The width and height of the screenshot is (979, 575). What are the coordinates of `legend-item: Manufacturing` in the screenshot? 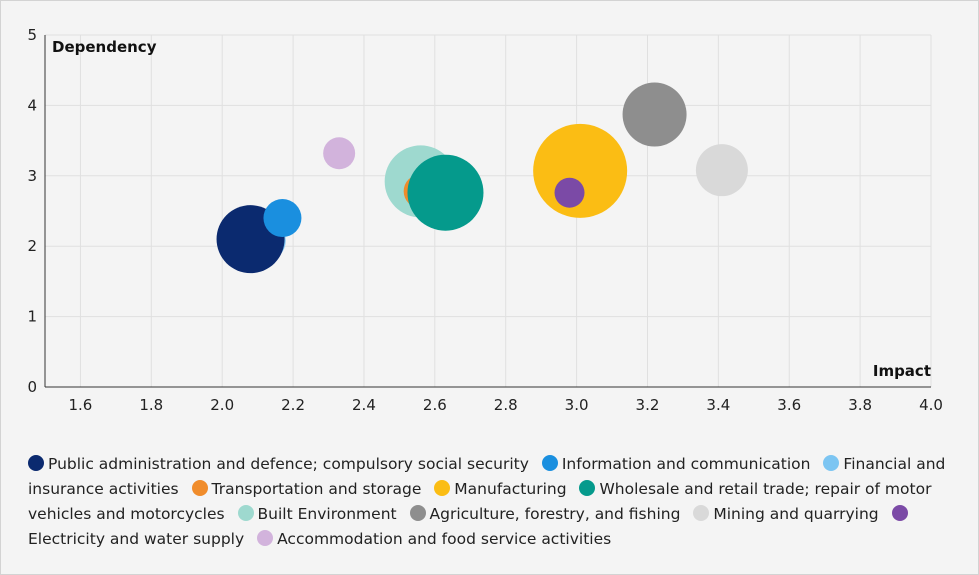 It's located at (500, 489).